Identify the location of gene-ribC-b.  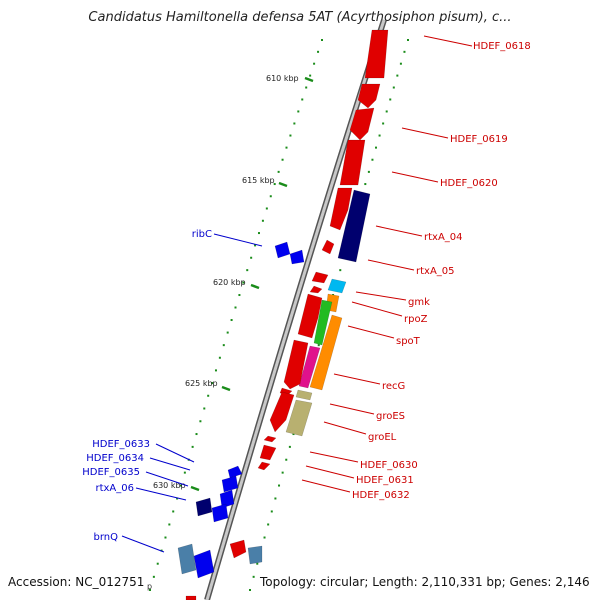
(297, 257).